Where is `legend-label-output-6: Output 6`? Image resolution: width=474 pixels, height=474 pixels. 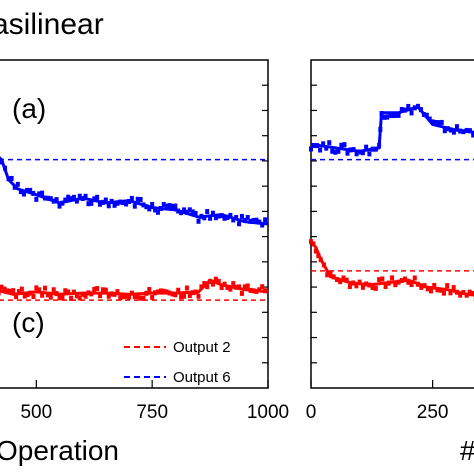
legend-label-output-6: Output 6 is located at coordinates (202, 377).